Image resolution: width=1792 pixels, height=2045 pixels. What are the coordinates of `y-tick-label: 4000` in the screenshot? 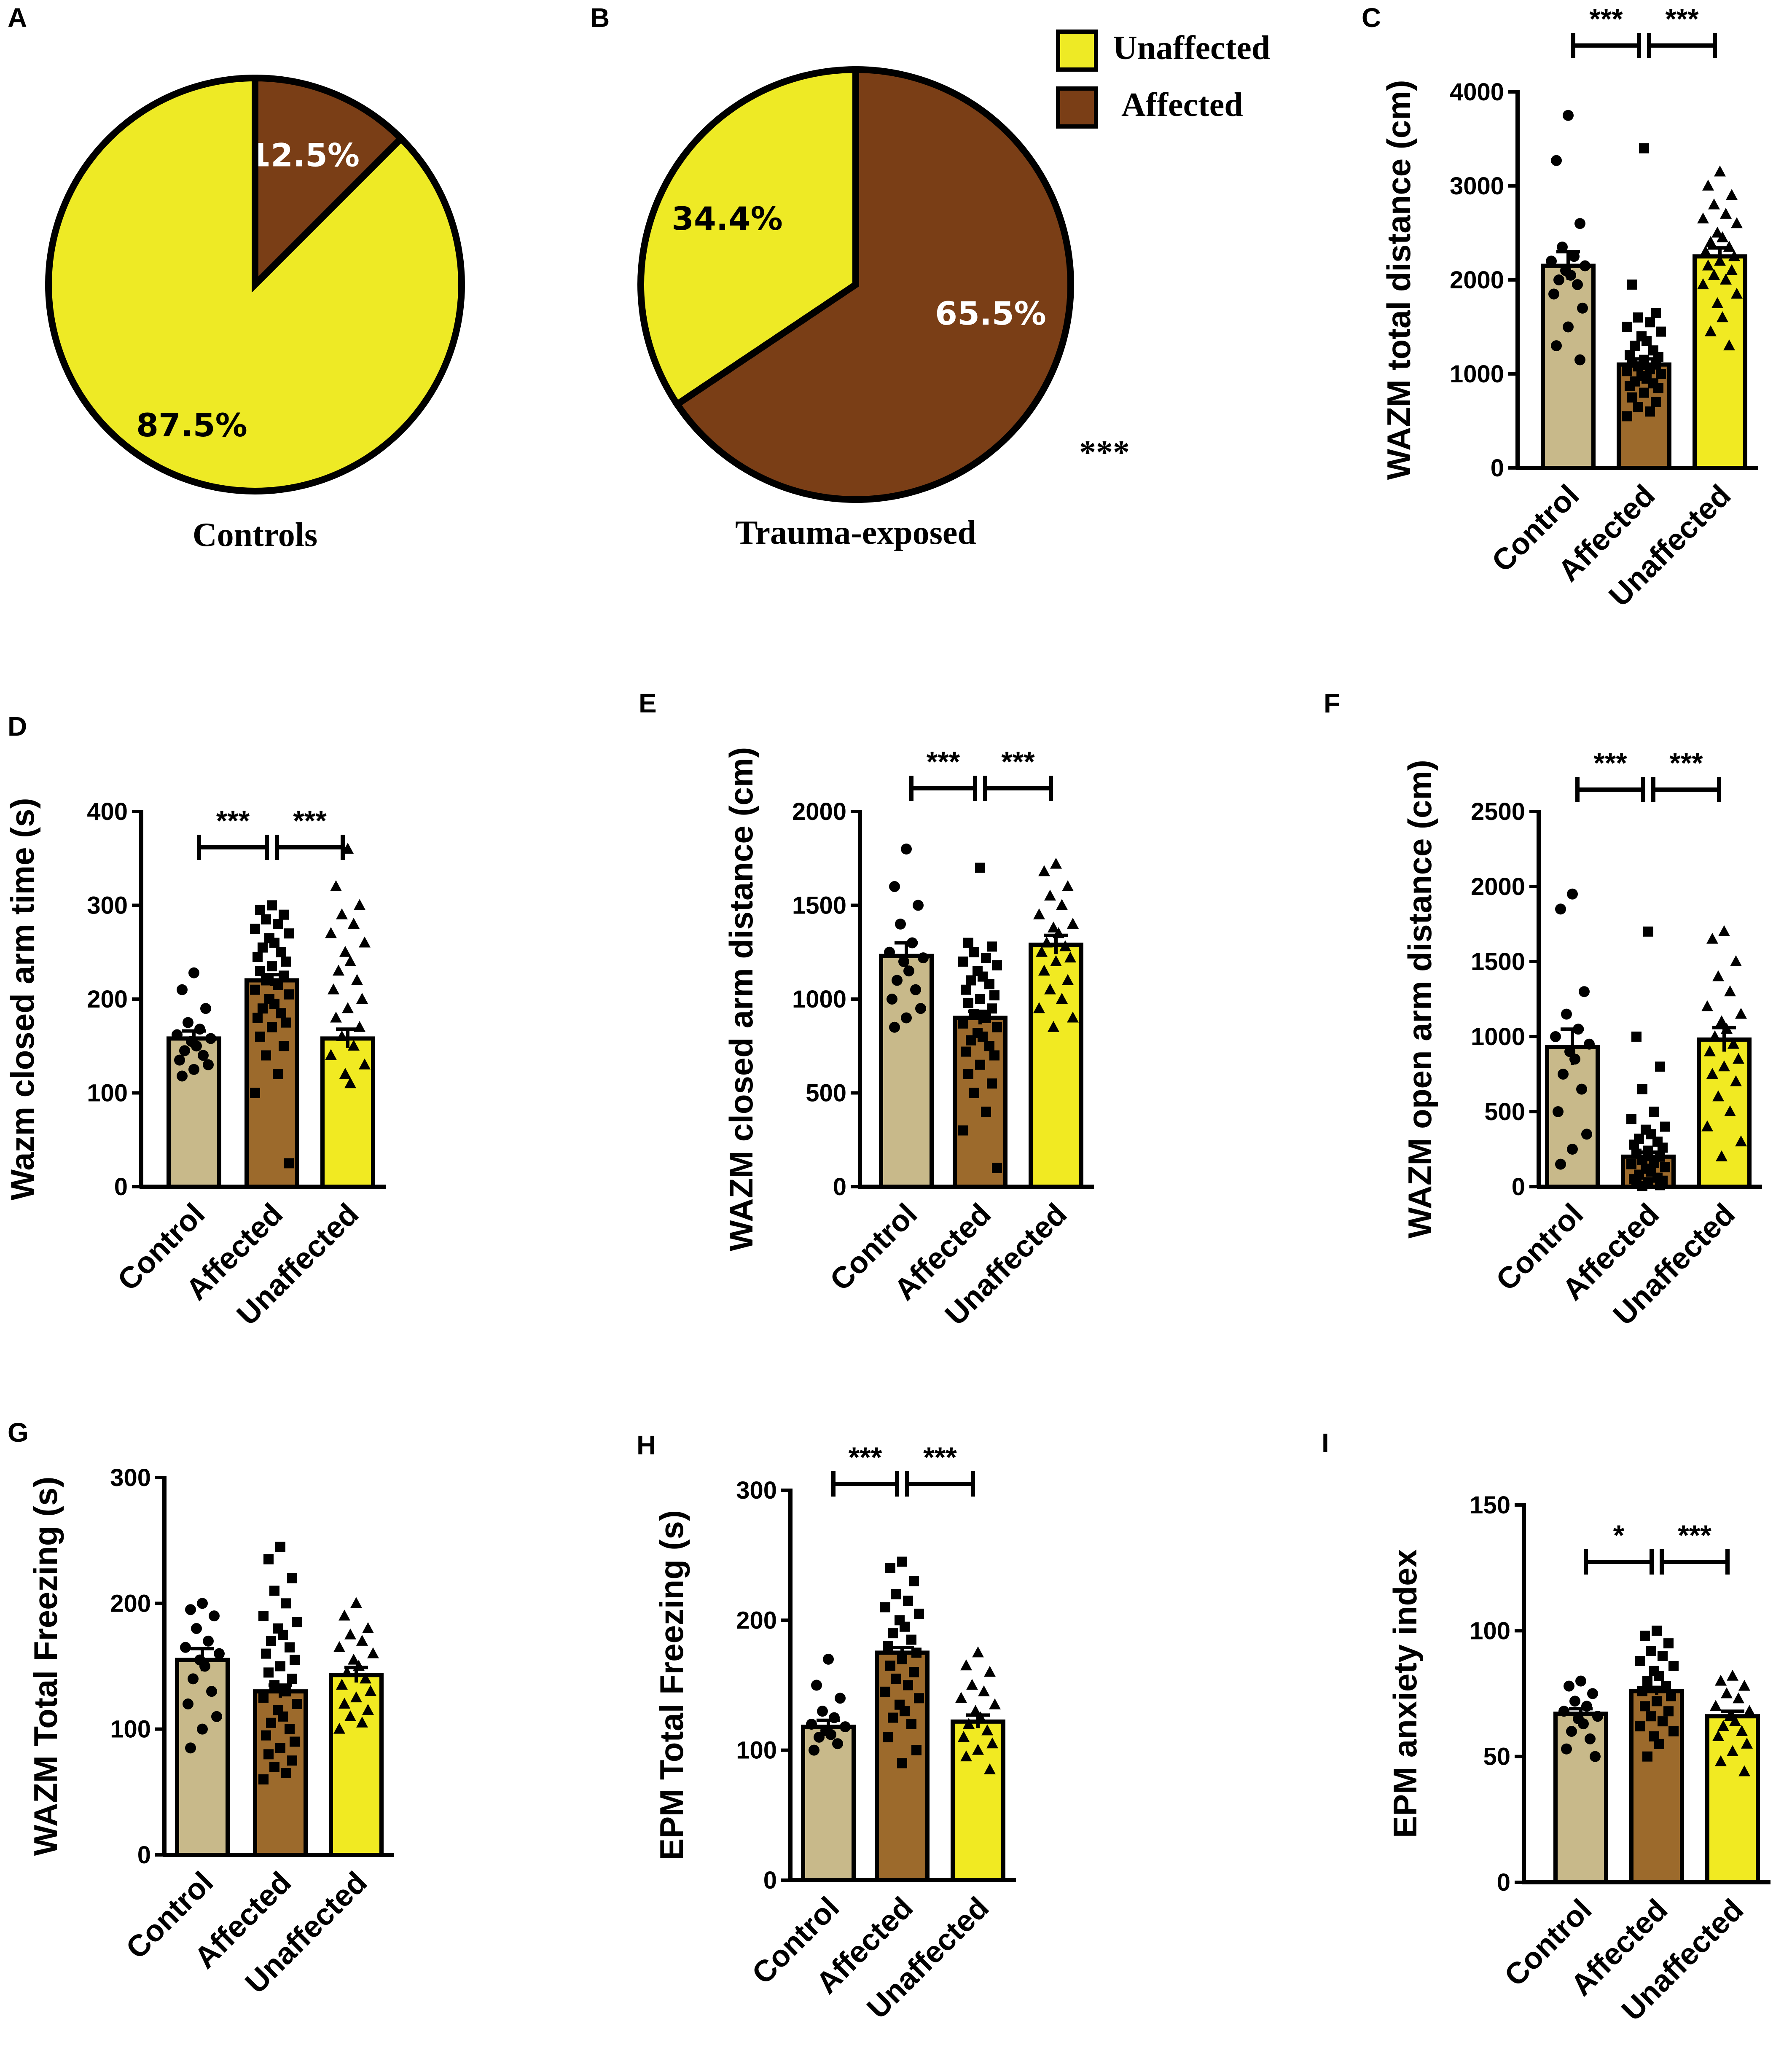 It's located at (1477, 92).